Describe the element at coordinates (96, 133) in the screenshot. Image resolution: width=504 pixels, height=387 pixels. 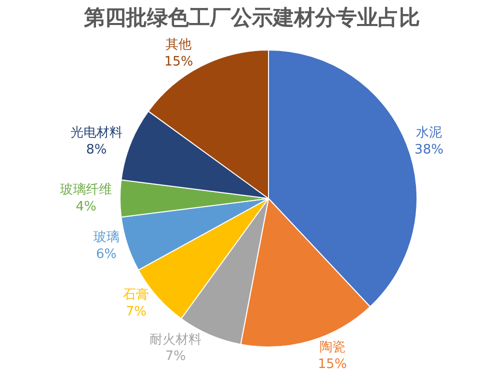
I see `slice-label: 光电材料` at that location.